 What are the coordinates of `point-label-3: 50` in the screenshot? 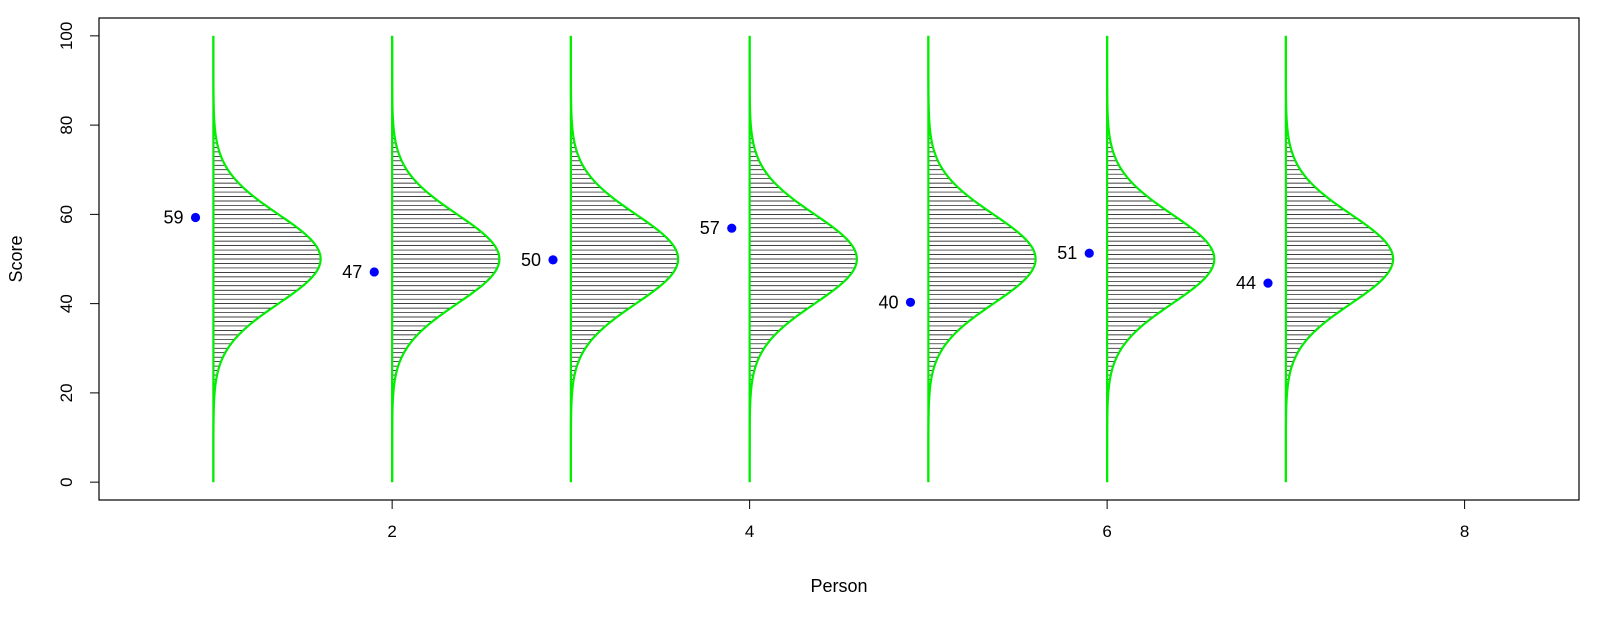 It's located at (531, 260).